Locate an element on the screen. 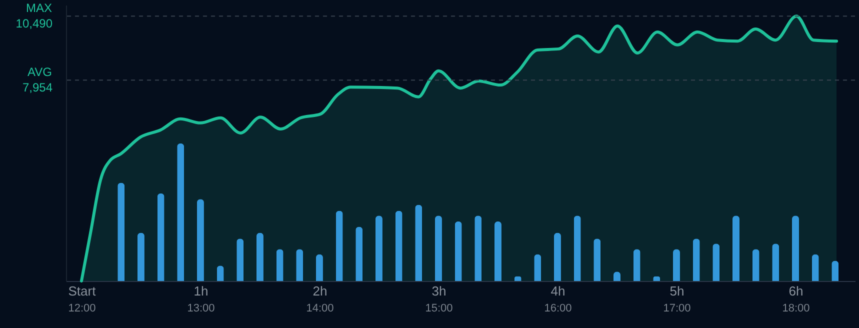 Image resolution: width=859 pixels, height=328 pixels. x-tick-label: 18:00 is located at coordinates (796, 308).